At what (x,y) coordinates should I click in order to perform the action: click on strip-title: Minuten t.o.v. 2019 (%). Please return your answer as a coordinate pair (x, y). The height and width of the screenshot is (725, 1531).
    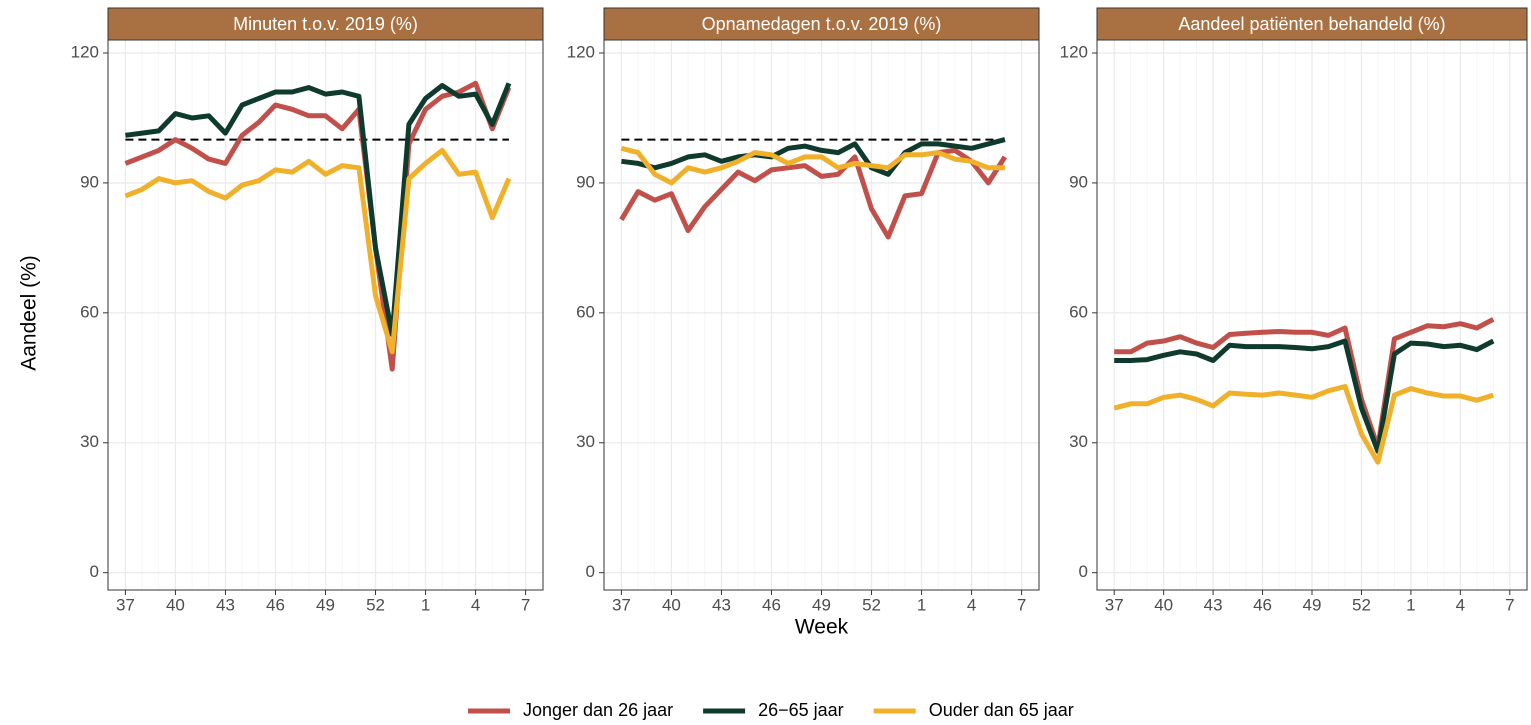
    Looking at the image, I should click on (325, 24).